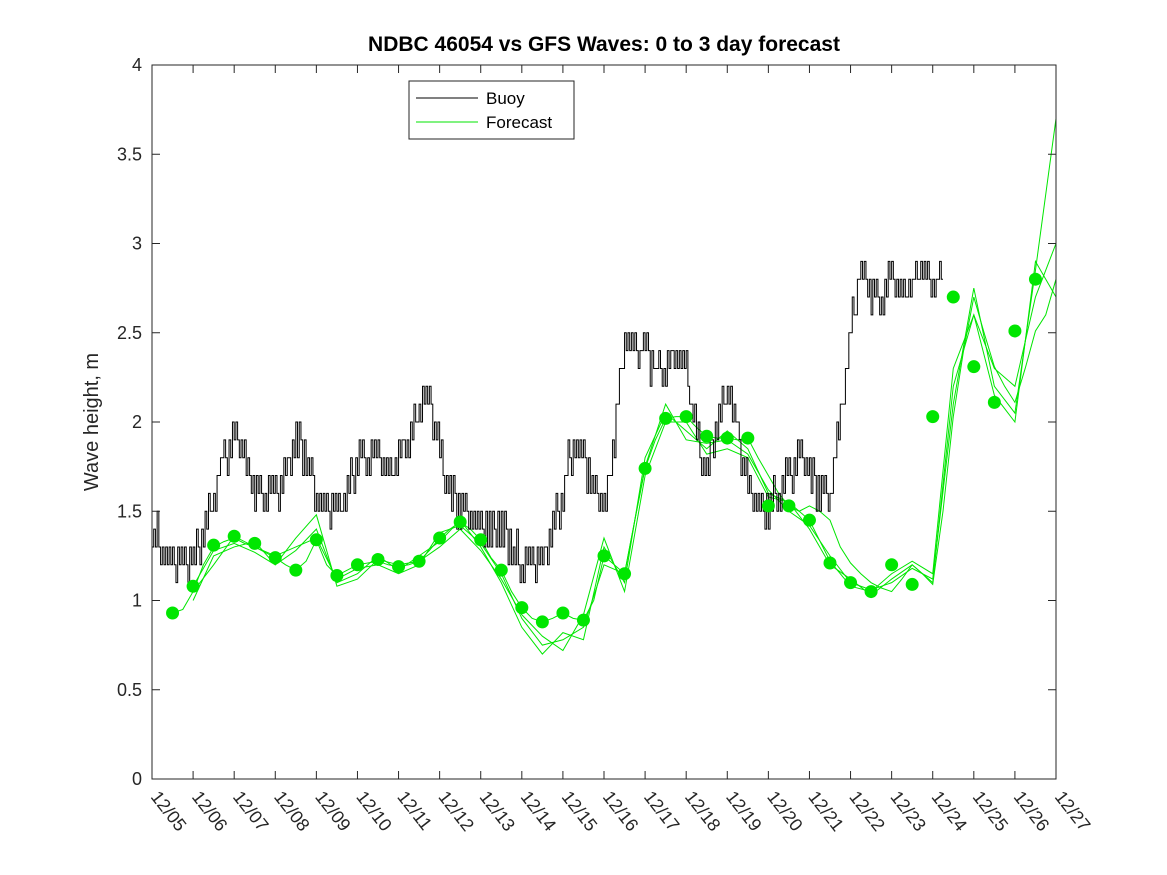 This screenshot has width=1167, height=875. I want to click on legend-box, so click(491, 110).